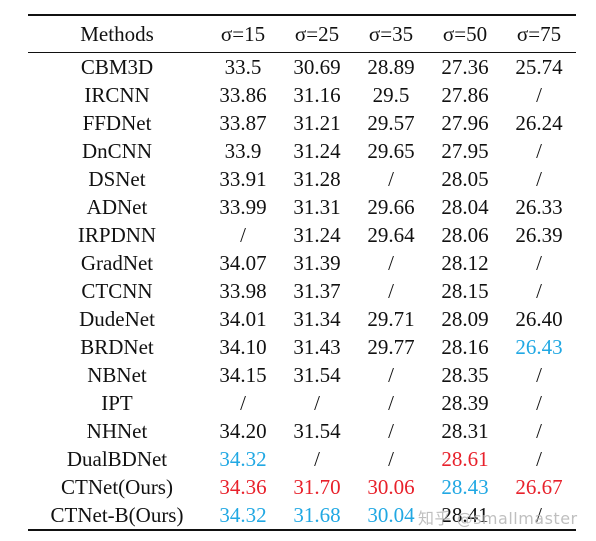 This screenshot has height=541, width=596. Describe the element at coordinates (117, 207) in the screenshot. I see `method-name-cell: ADNet` at that location.